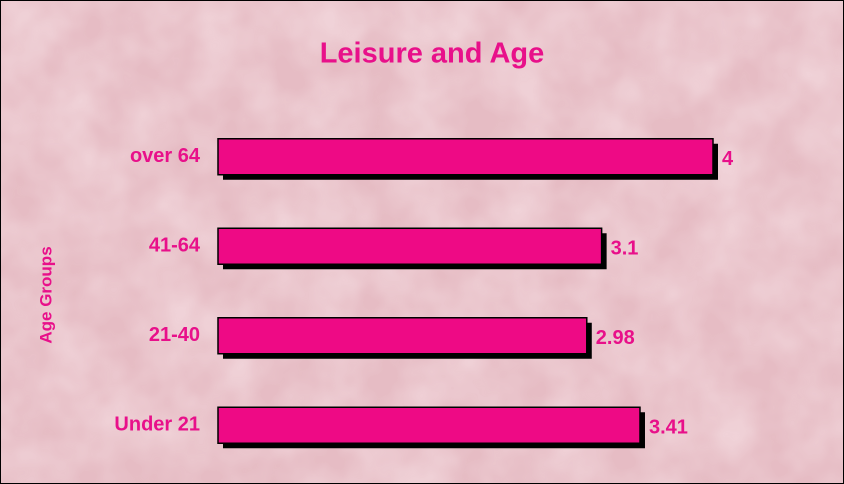  What do you see at coordinates (165, 156) in the screenshot?
I see `y-tick-label: over 64` at bounding box center [165, 156].